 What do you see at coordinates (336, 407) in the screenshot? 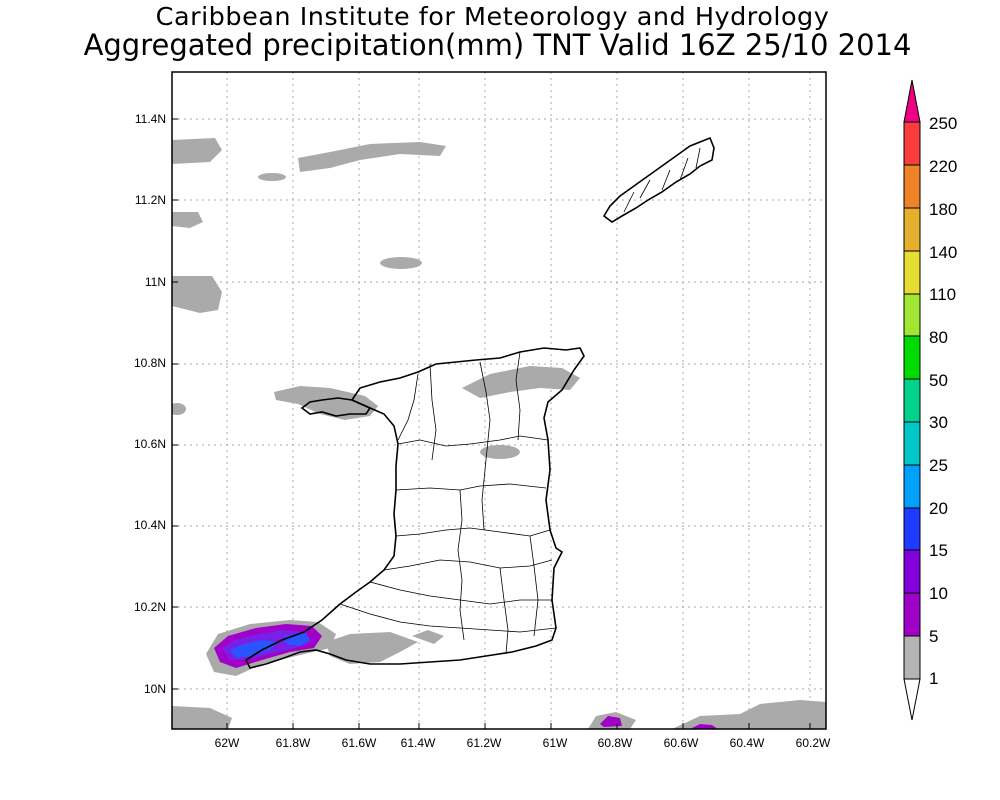
I see `paria-peninsula-outline` at bounding box center [336, 407].